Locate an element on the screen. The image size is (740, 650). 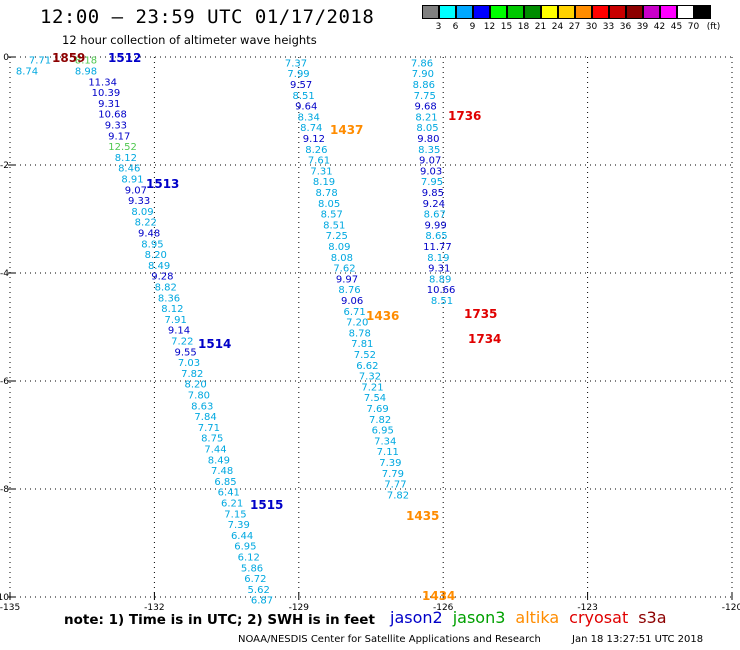
wave-height-reading: 7.21 is located at coordinates (372, 387).